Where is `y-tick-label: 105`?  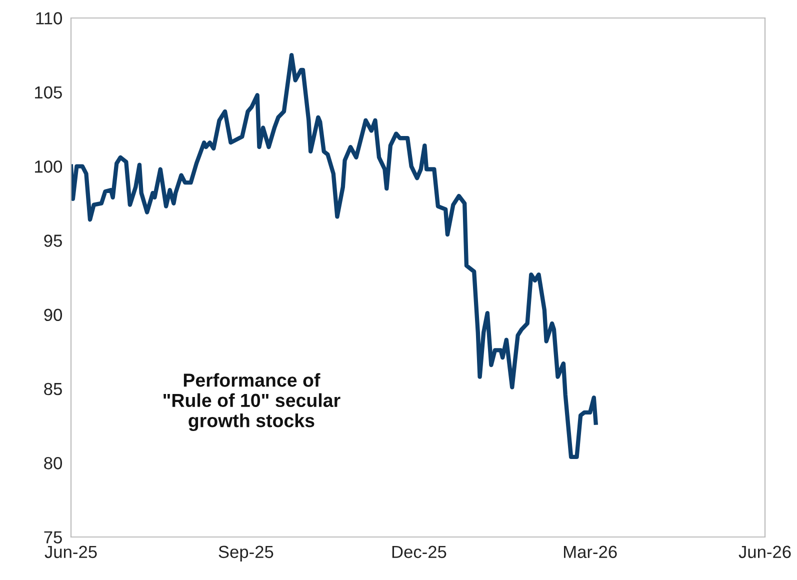 y-tick-label: 105 is located at coordinates (48, 92).